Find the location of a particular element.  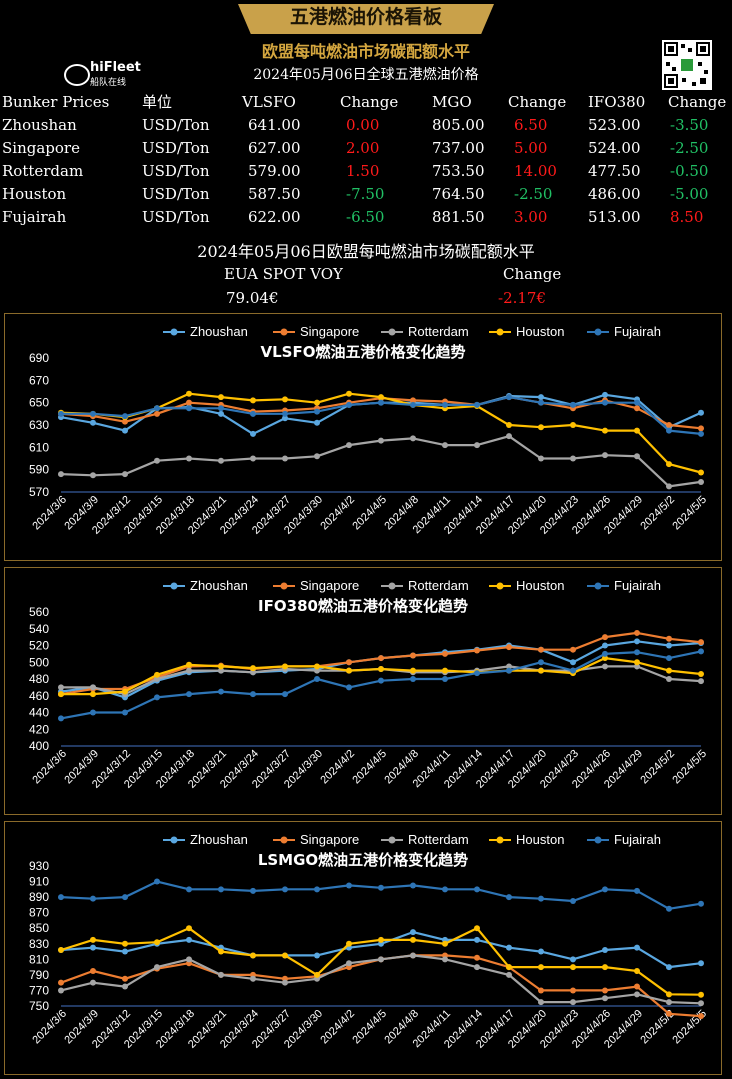

y-tick-label: 590 is located at coordinates (39, 470).